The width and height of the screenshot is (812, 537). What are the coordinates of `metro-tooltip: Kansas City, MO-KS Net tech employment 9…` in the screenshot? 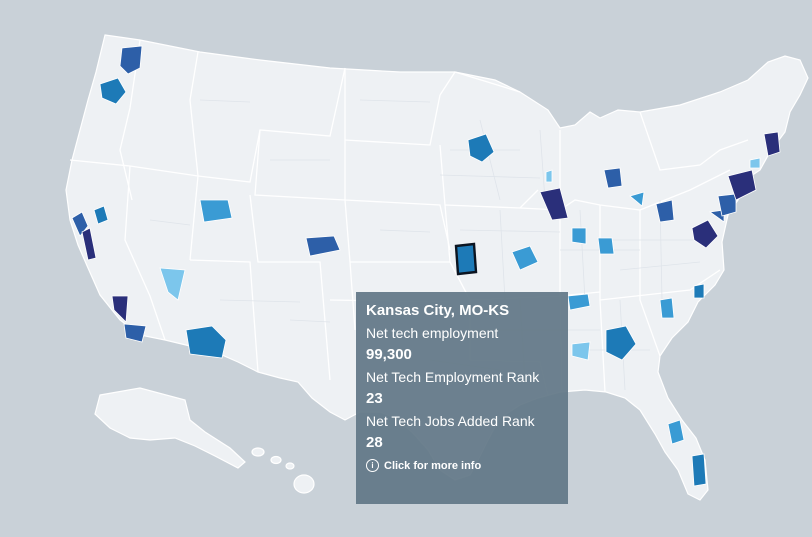 It's located at (462, 398).